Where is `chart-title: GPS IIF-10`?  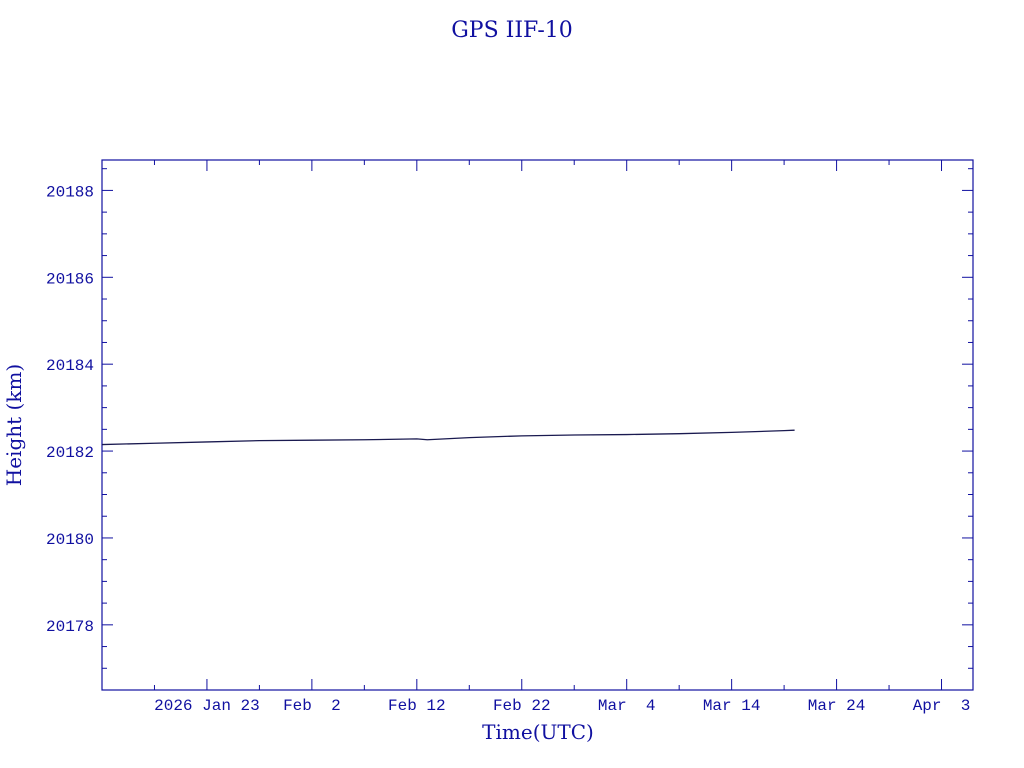 chart-title: GPS IIF-10 is located at coordinates (512, 30).